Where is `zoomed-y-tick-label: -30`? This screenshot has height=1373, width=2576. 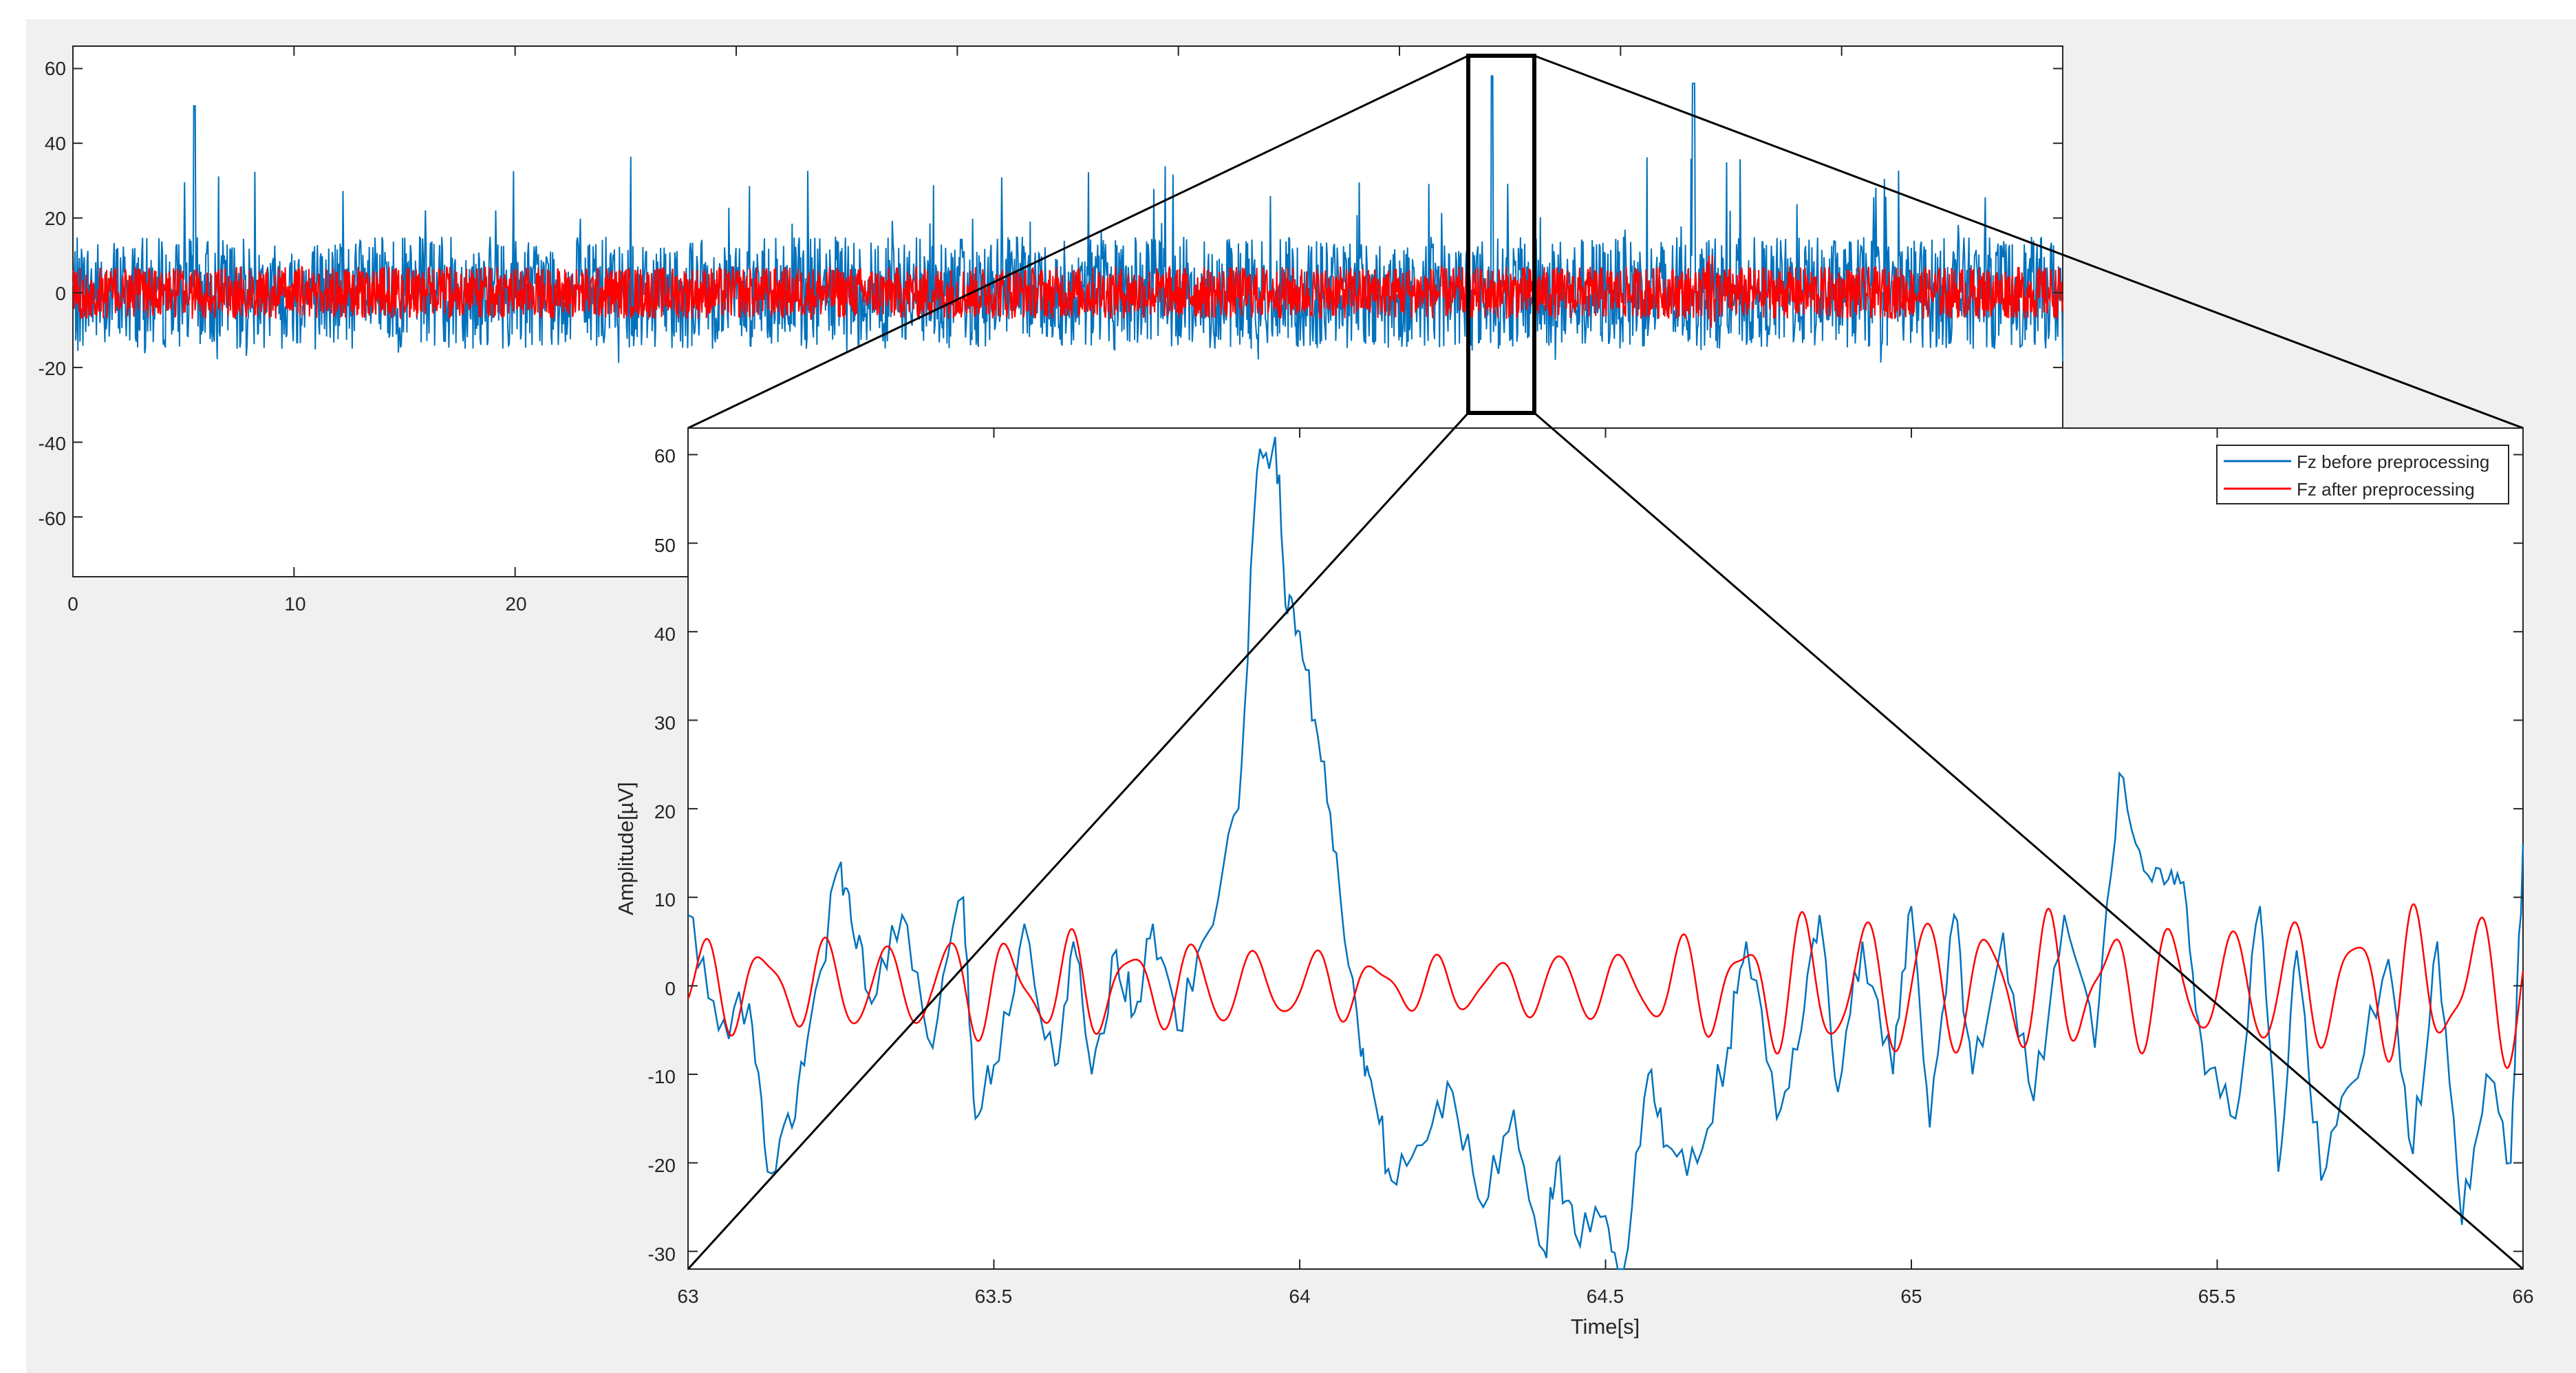 zoomed-y-tick-label: -30 is located at coordinates (662, 1254).